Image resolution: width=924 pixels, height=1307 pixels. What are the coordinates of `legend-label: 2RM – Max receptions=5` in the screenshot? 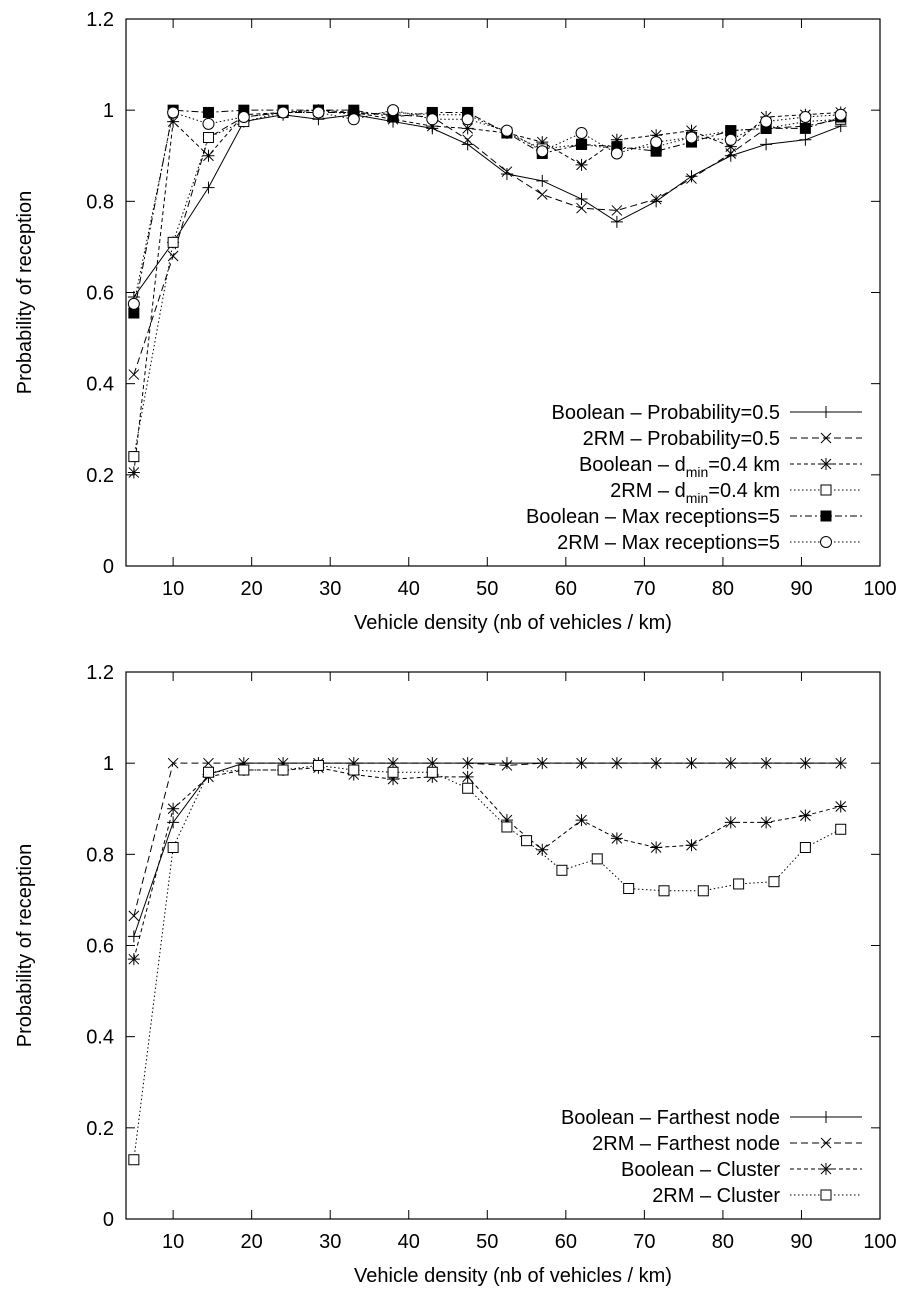 It's located at (668, 543).